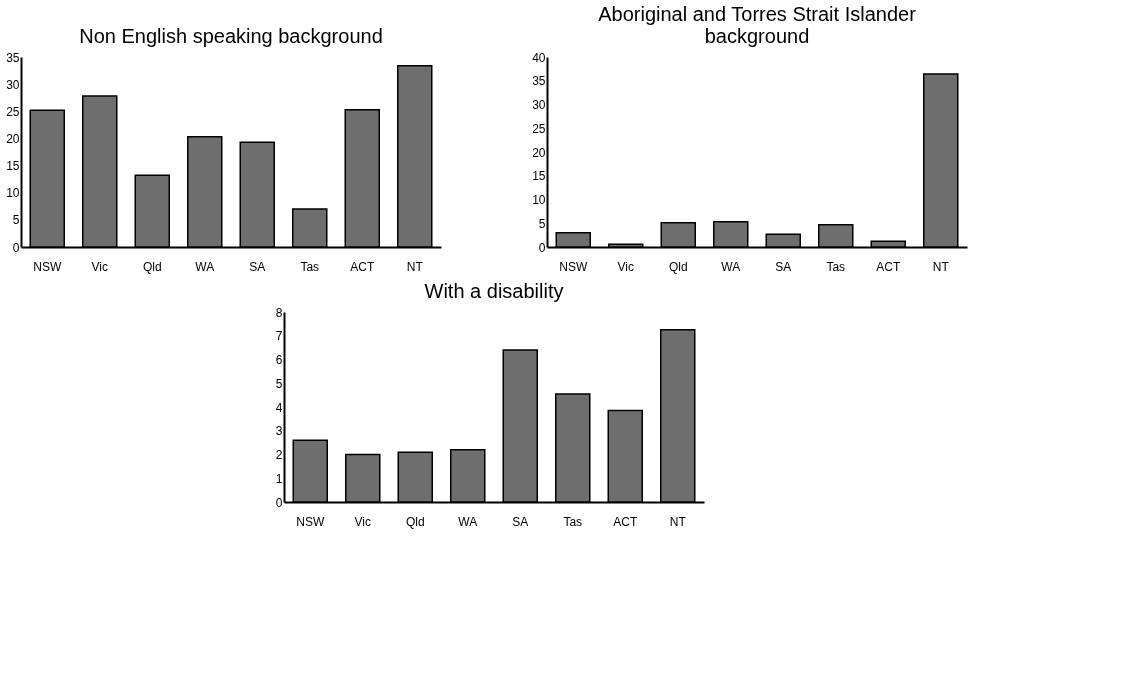 Image resolution: width=1139 pixels, height=687 pixels. What do you see at coordinates (539, 57) in the screenshot?
I see `y-tick-label: 40` at bounding box center [539, 57].